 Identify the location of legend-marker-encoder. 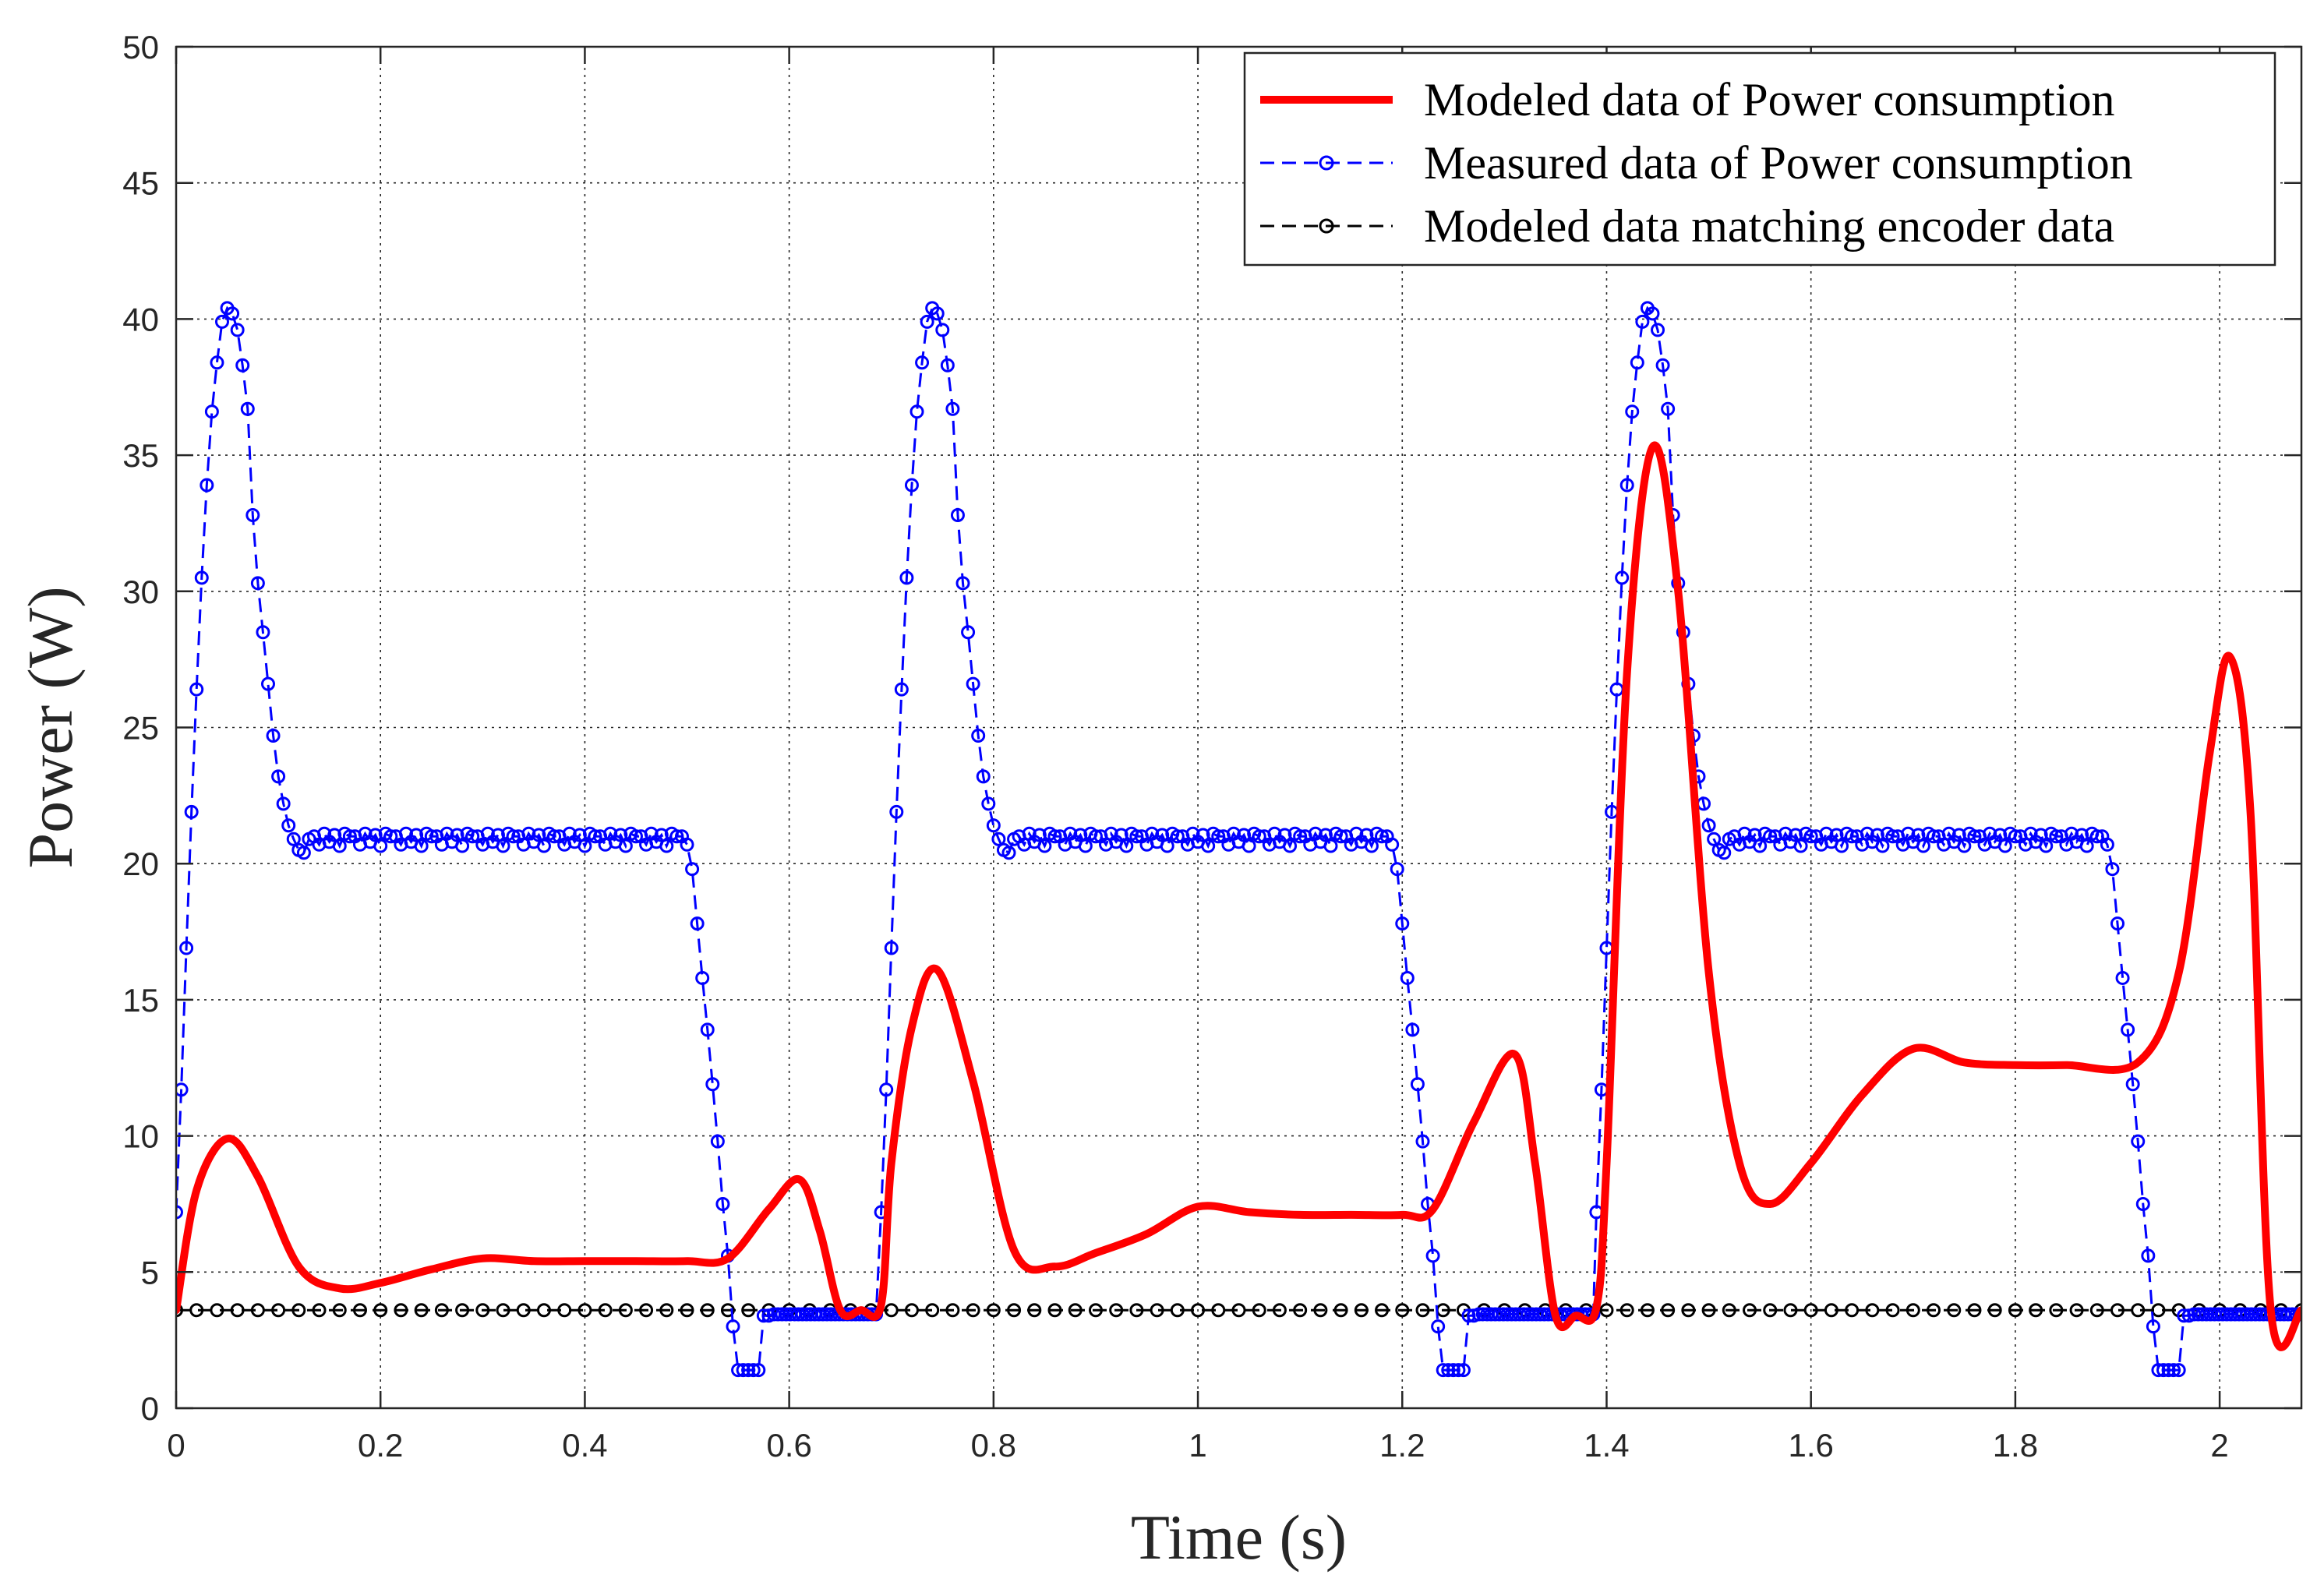
(1326, 226).